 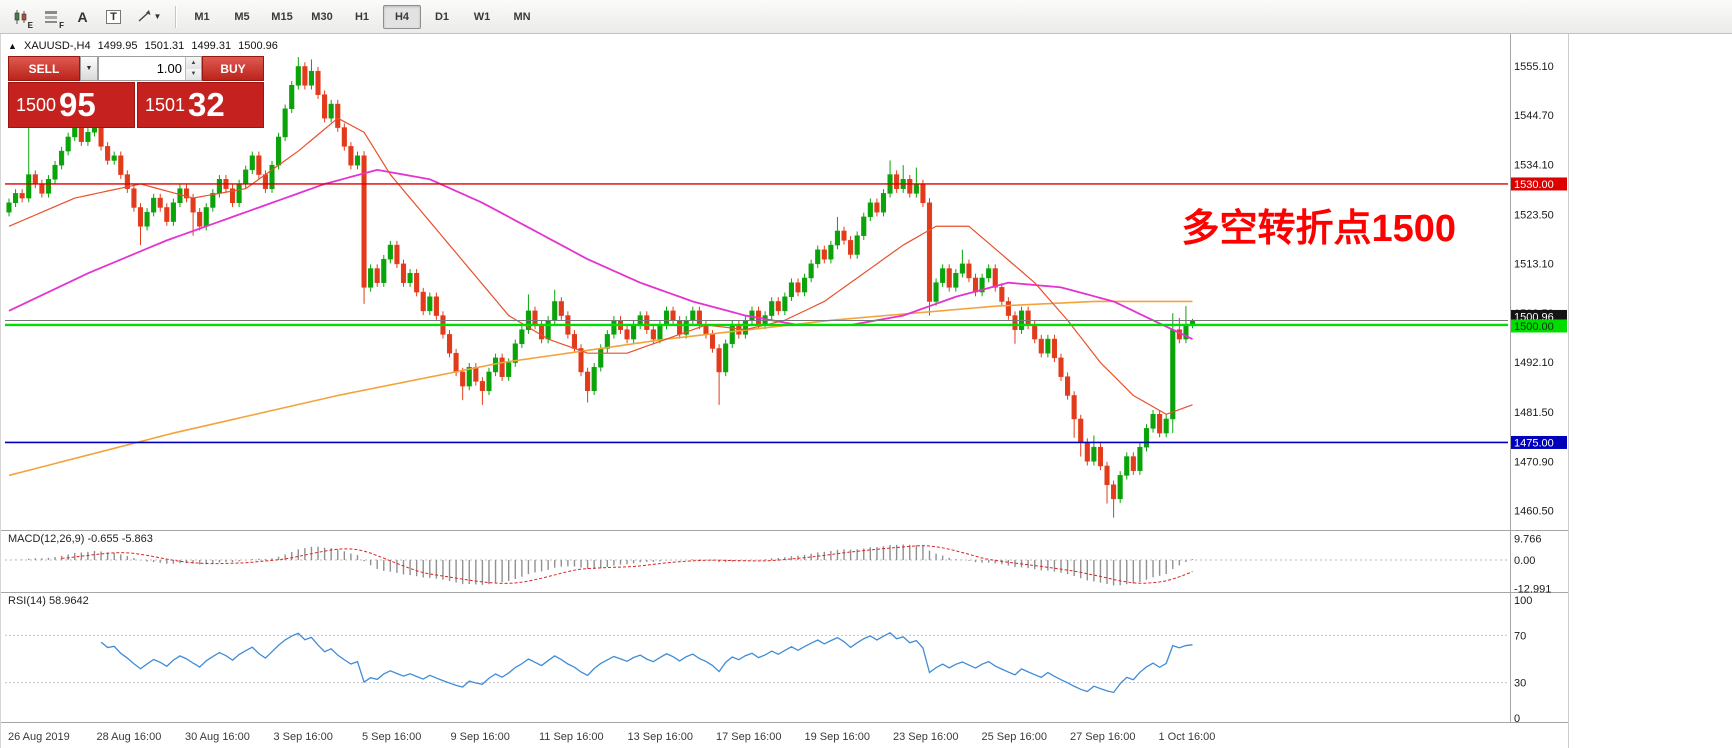 What do you see at coordinates (1532, 590) in the screenshot?
I see `macd-axis-label: -12.991` at bounding box center [1532, 590].